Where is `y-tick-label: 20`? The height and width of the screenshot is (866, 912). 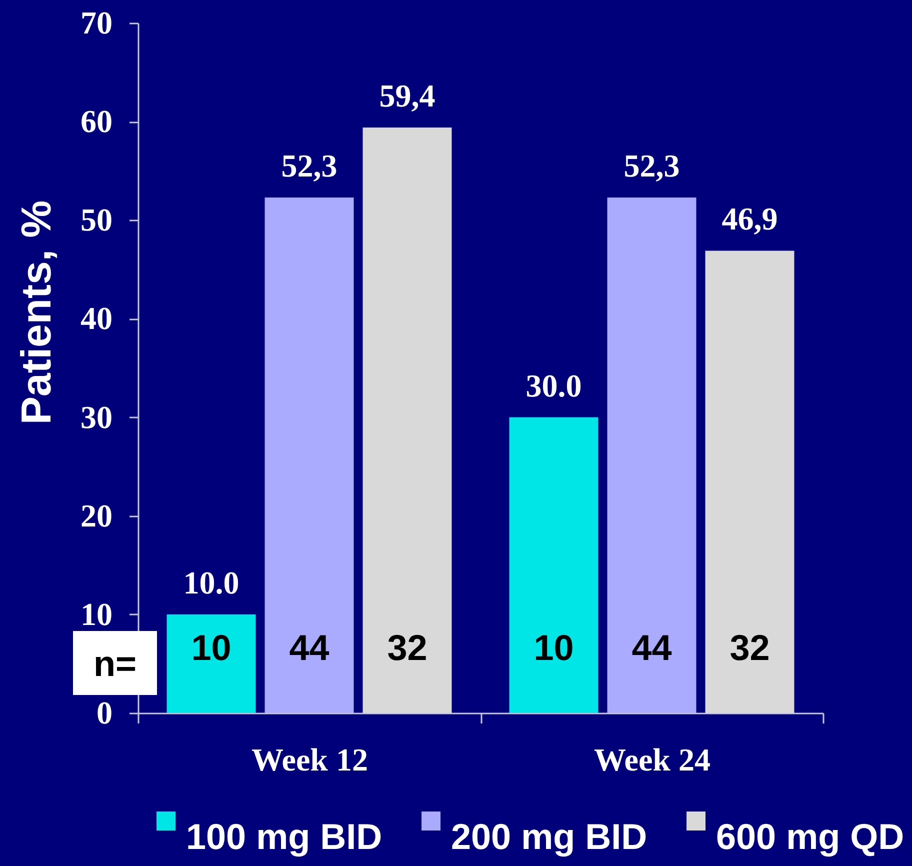 y-tick-label: 20 is located at coordinates (96, 515).